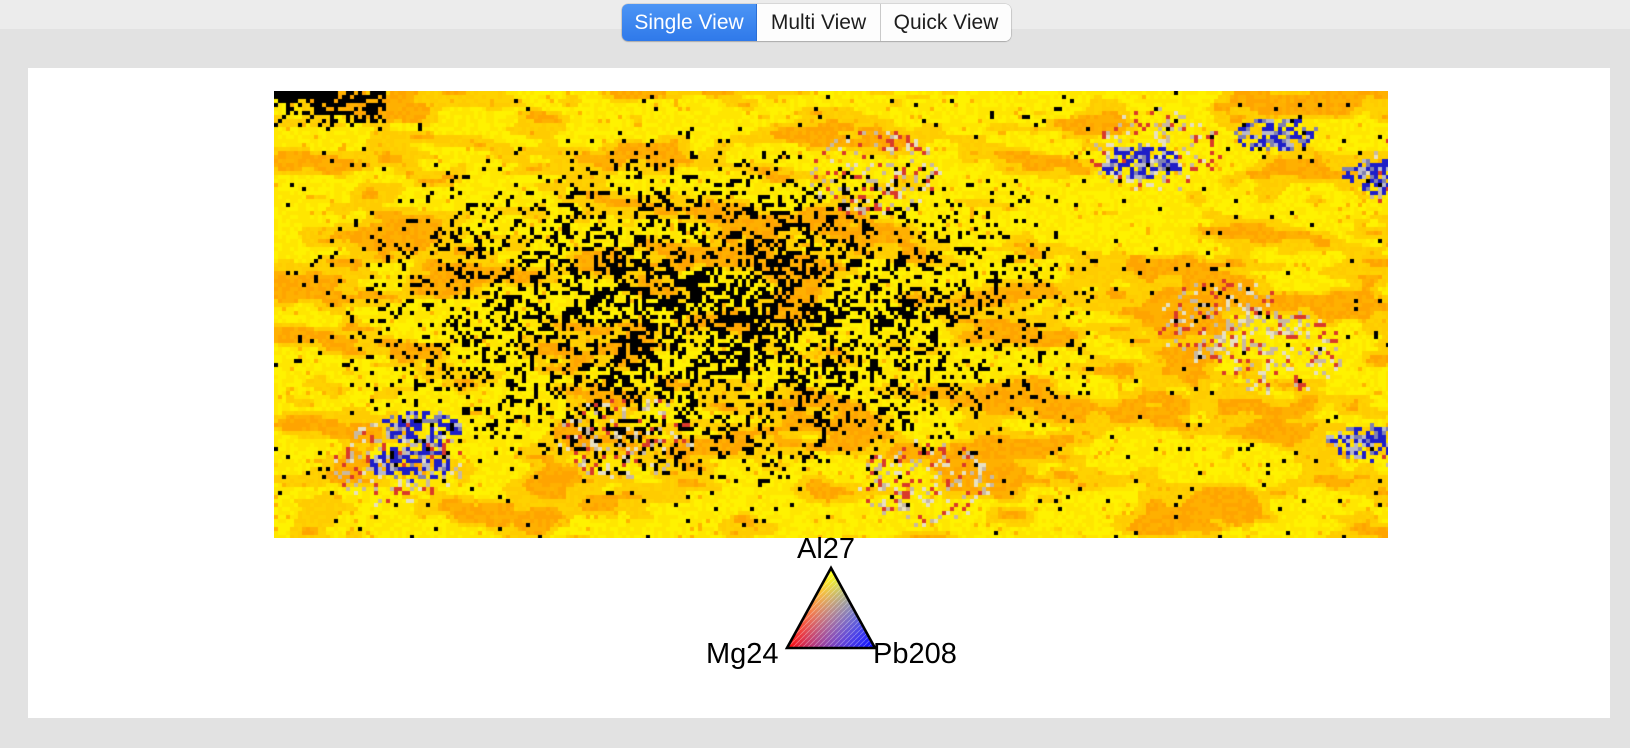  What do you see at coordinates (689, 22) in the screenshot?
I see `tab-single-view: Single View` at bounding box center [689, 22].